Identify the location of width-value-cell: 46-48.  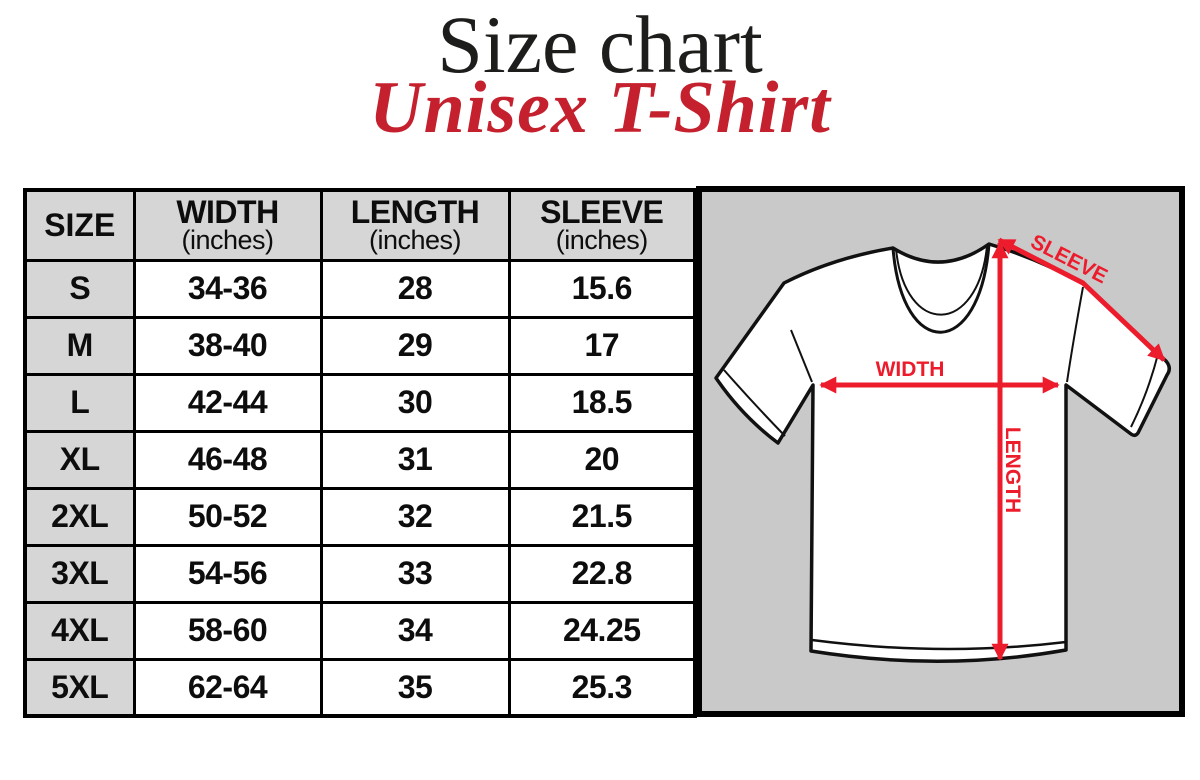
(227, 459).